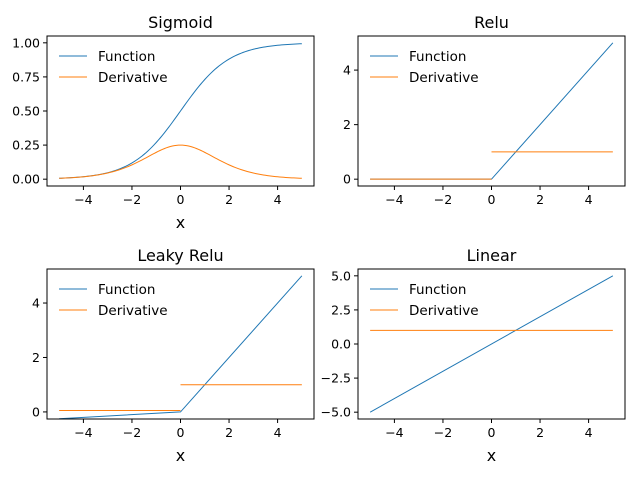  I want to click on sigmoid-derivative-line, so click(180, 161).